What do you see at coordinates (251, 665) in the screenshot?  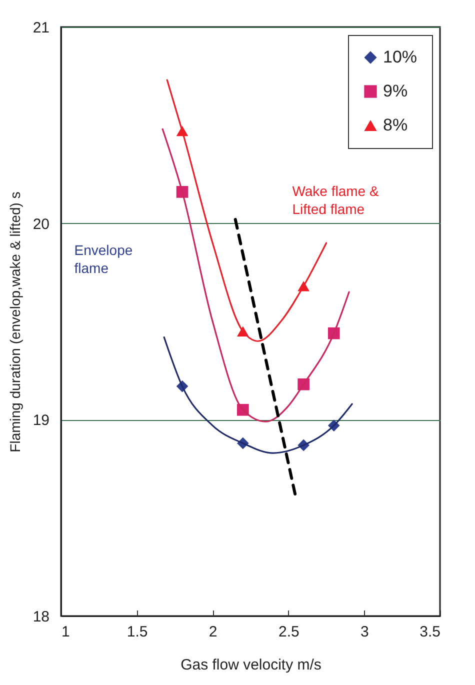 I see `x-axis-title: Gas flow velocity m/s` at bounding box center [251, 665].